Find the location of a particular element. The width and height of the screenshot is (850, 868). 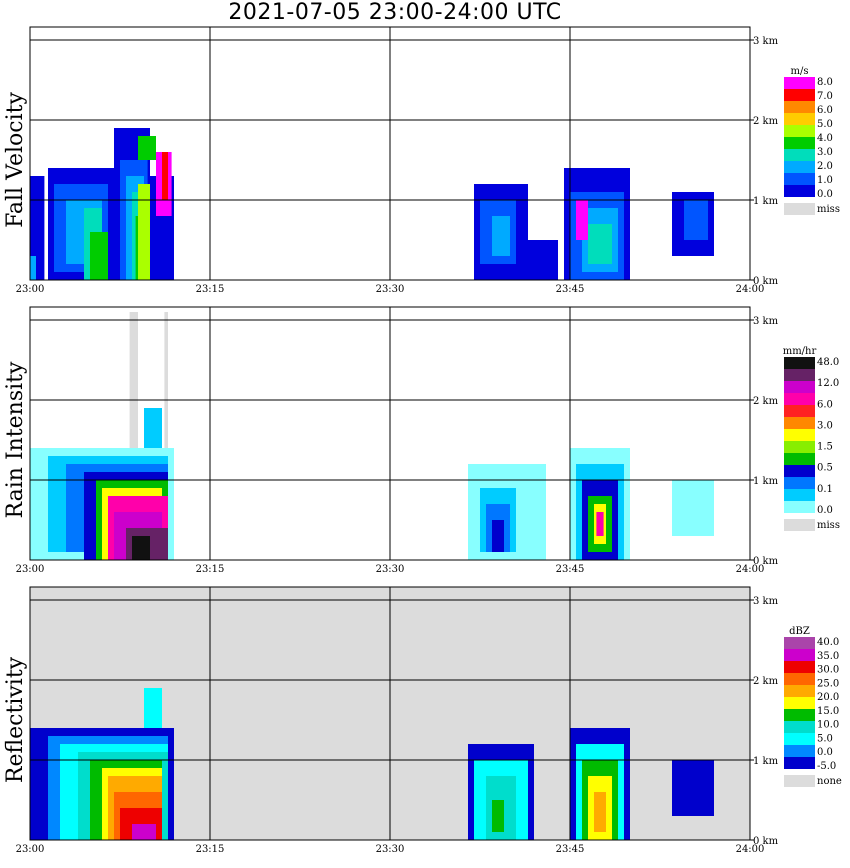

colorbar-label: 8.0 is located at coordinates (825, 82).